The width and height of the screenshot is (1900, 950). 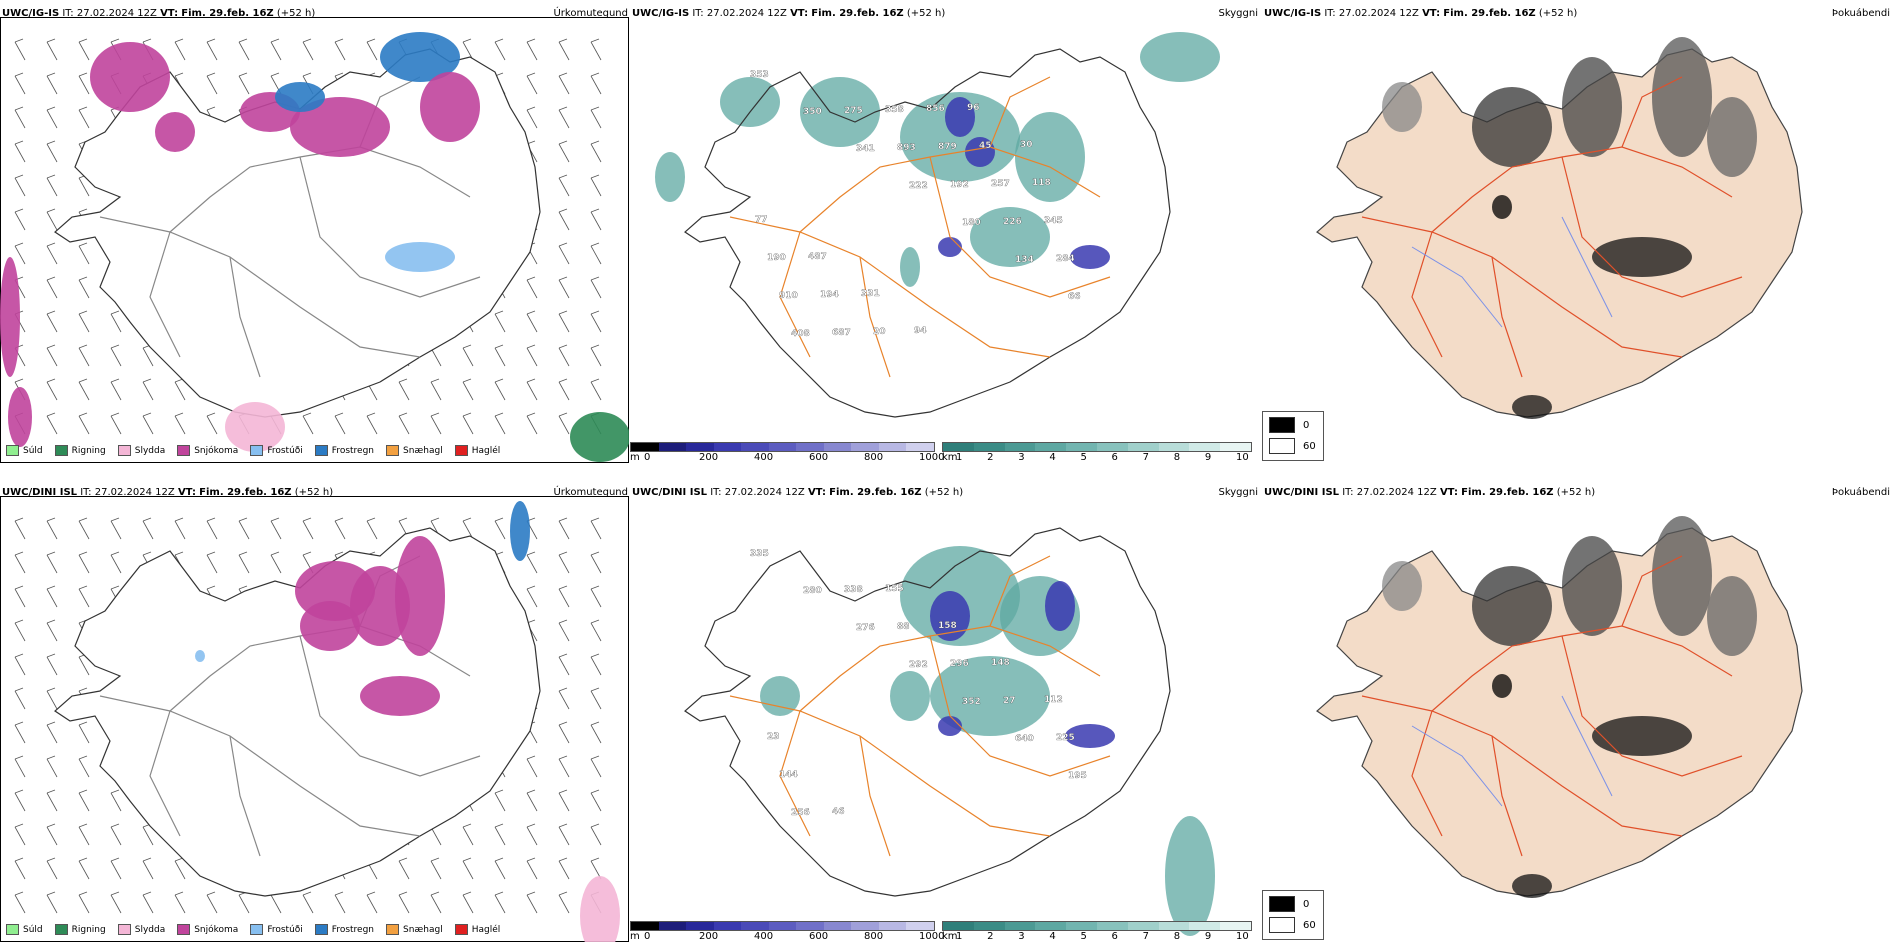 What do you see at coordinates (647, 936) in the screenshot?
I see `colorbar-tick: 0` at bounding box center [647, 936].